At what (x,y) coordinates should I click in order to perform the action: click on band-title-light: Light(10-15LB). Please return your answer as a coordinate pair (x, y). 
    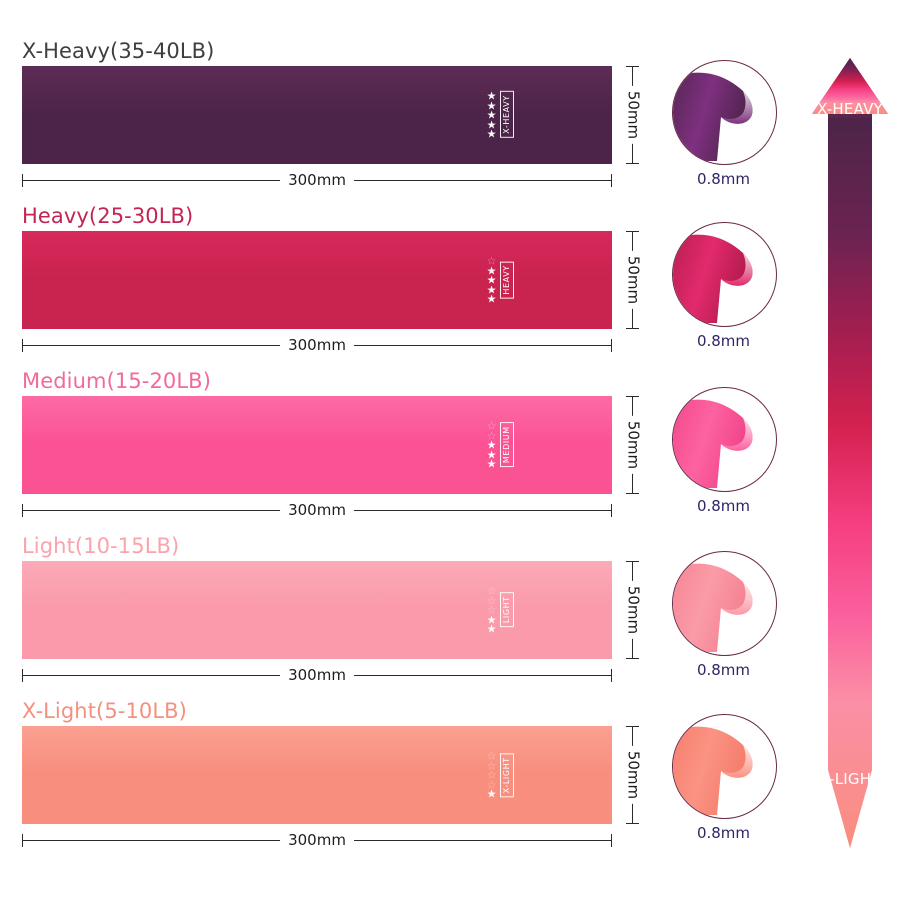
    Looking at the image, I should click on (101, 546).